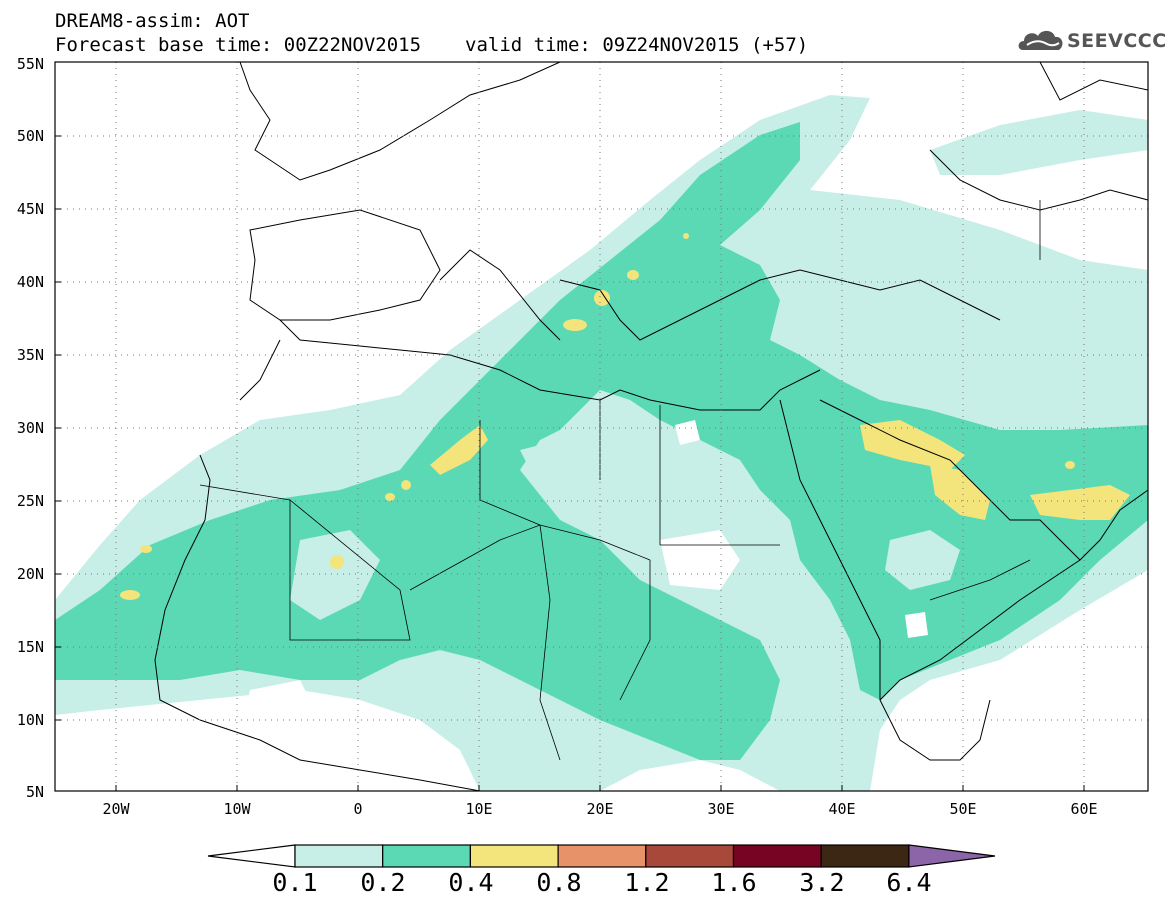  Describe the element at coordinates (842, 809) in the screenshot. I see `lon-label: 40E` at that location.